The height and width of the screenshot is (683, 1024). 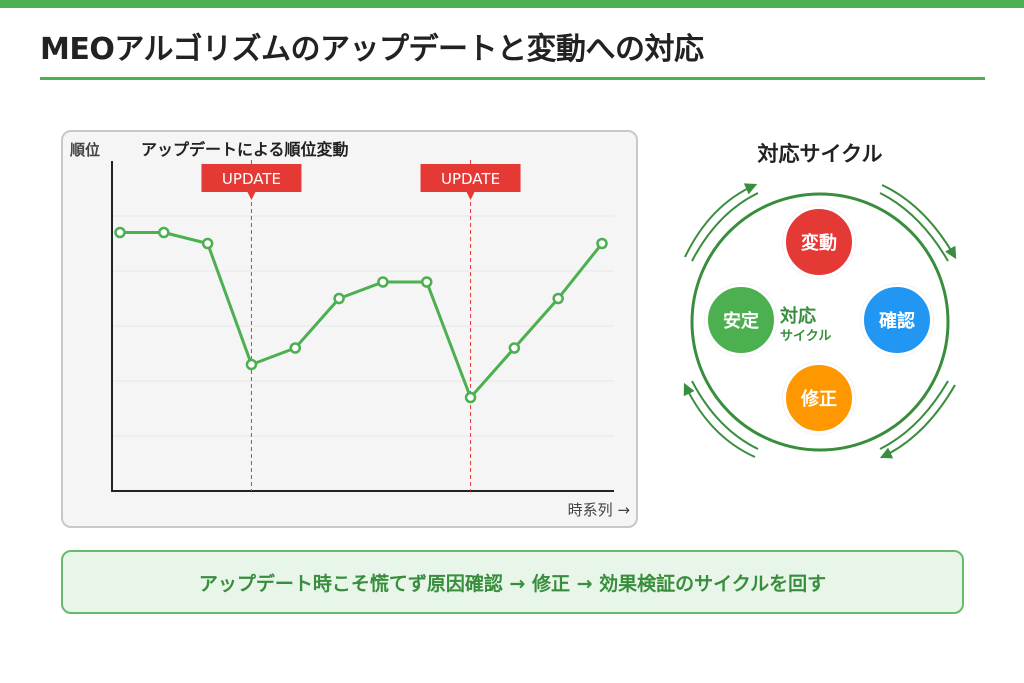 I want to click on chart-title: アップデートによる順位変動, so click(x=245, y=149).